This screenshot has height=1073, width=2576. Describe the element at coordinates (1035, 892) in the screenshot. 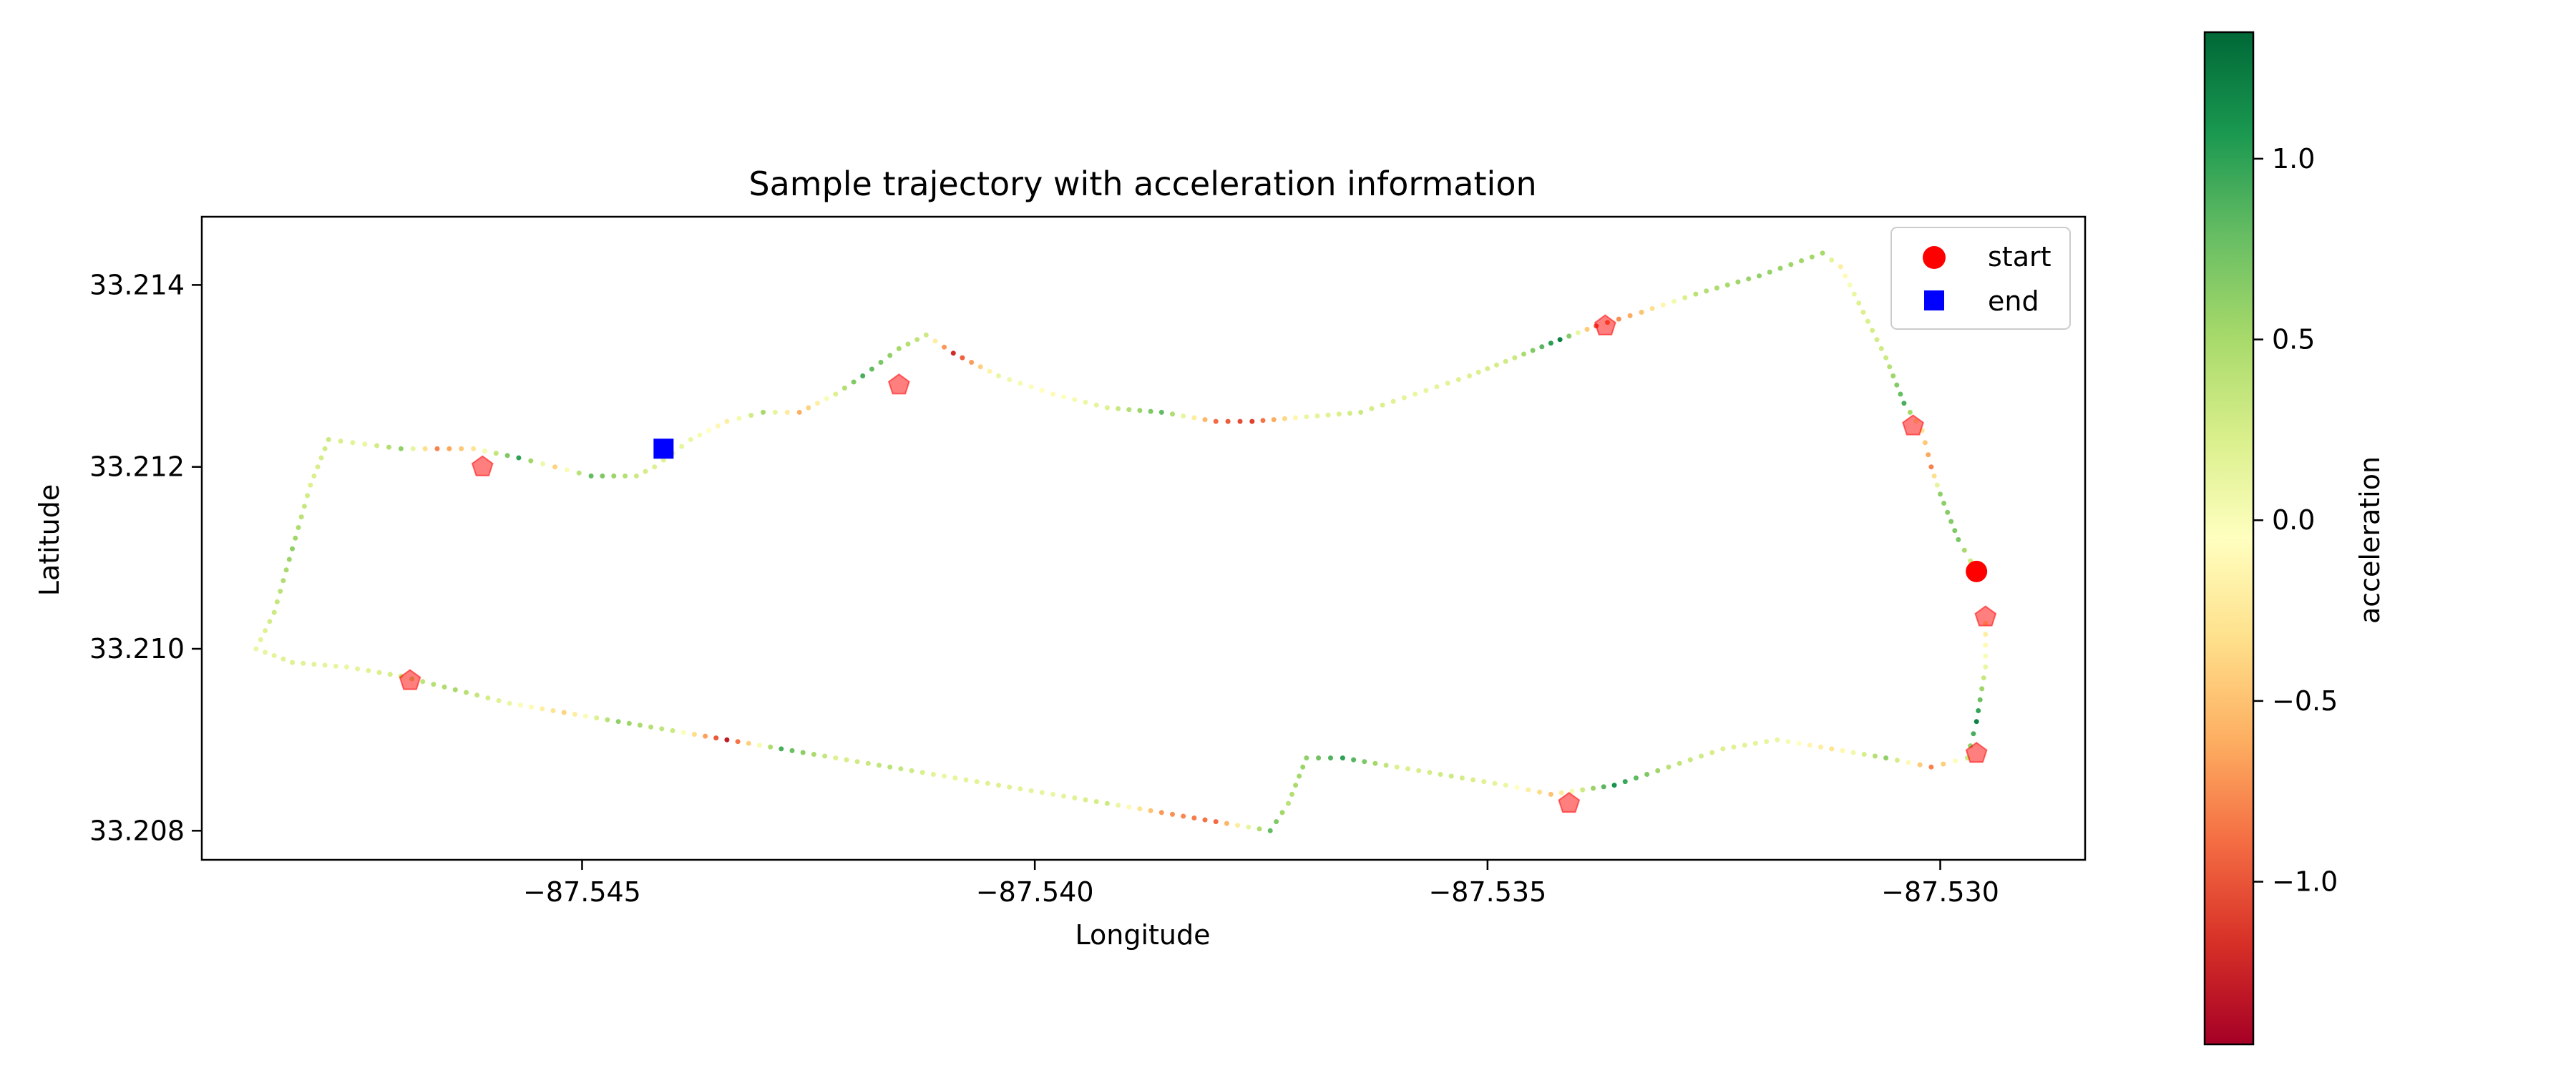

I see `x-tick-label: −87.540` at that location.